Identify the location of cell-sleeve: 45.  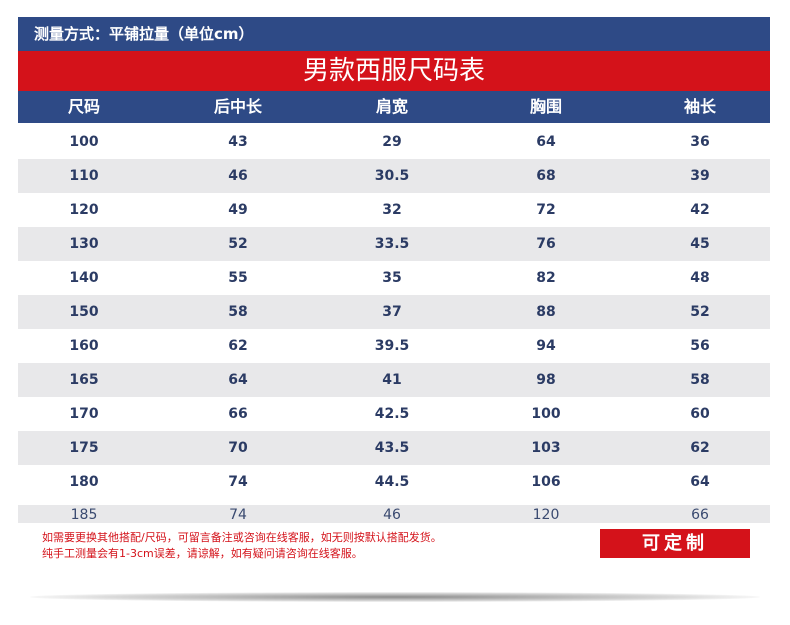
(700, 244).